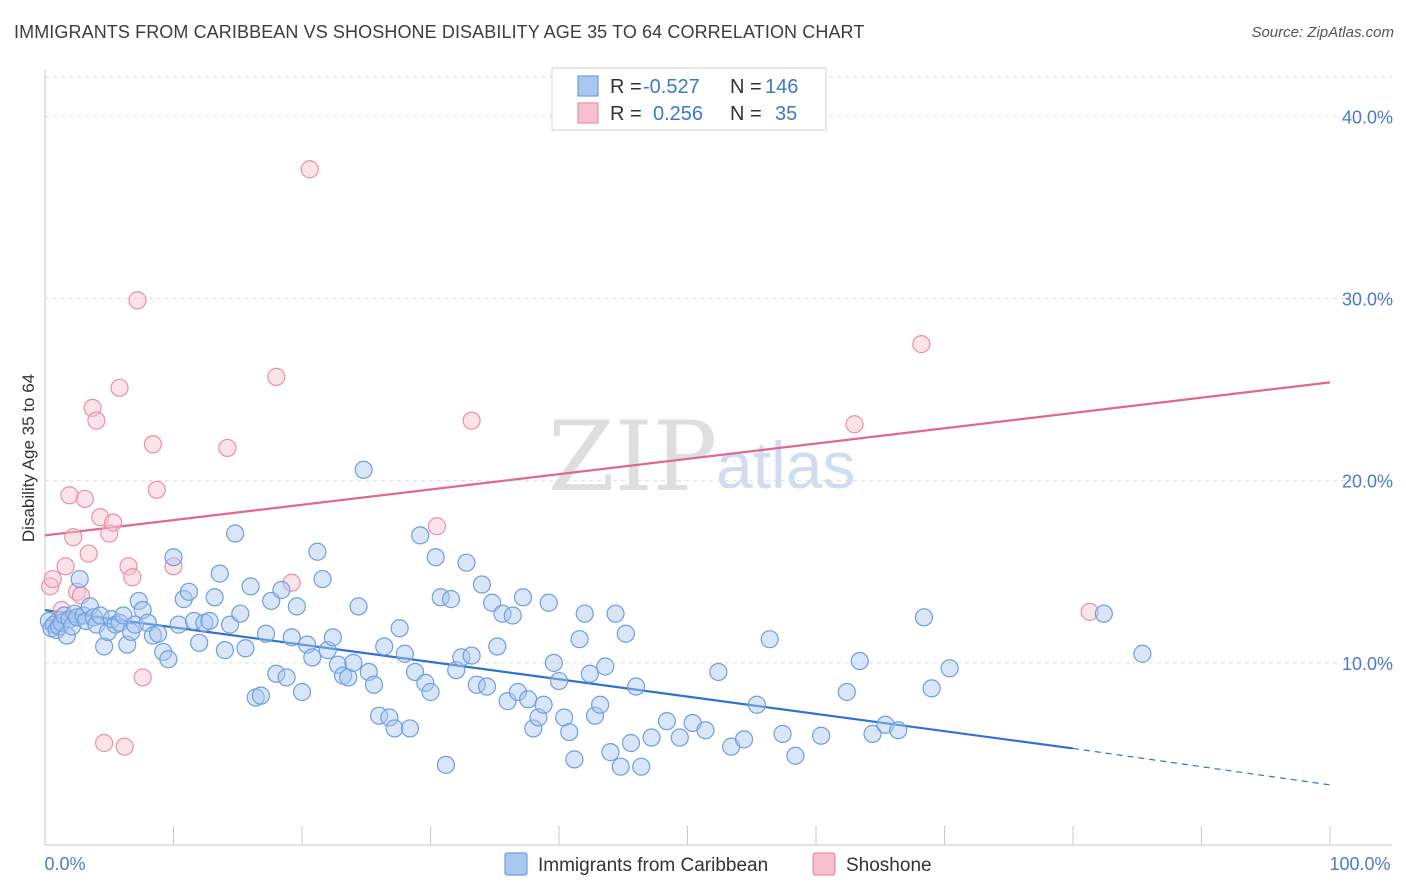  Describe the element at coordinates (1367, 117) in the screenshot. I see `y-tick-label: 40.0%` at that location.